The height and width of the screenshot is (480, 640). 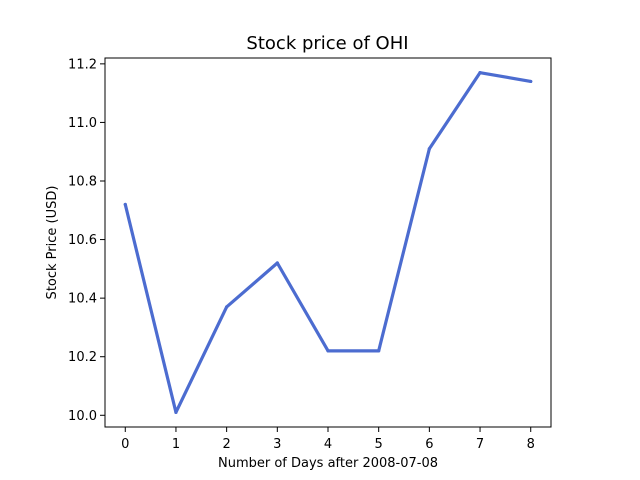 I want to click on x-tick-label: 4, so click(x=328, y=444).